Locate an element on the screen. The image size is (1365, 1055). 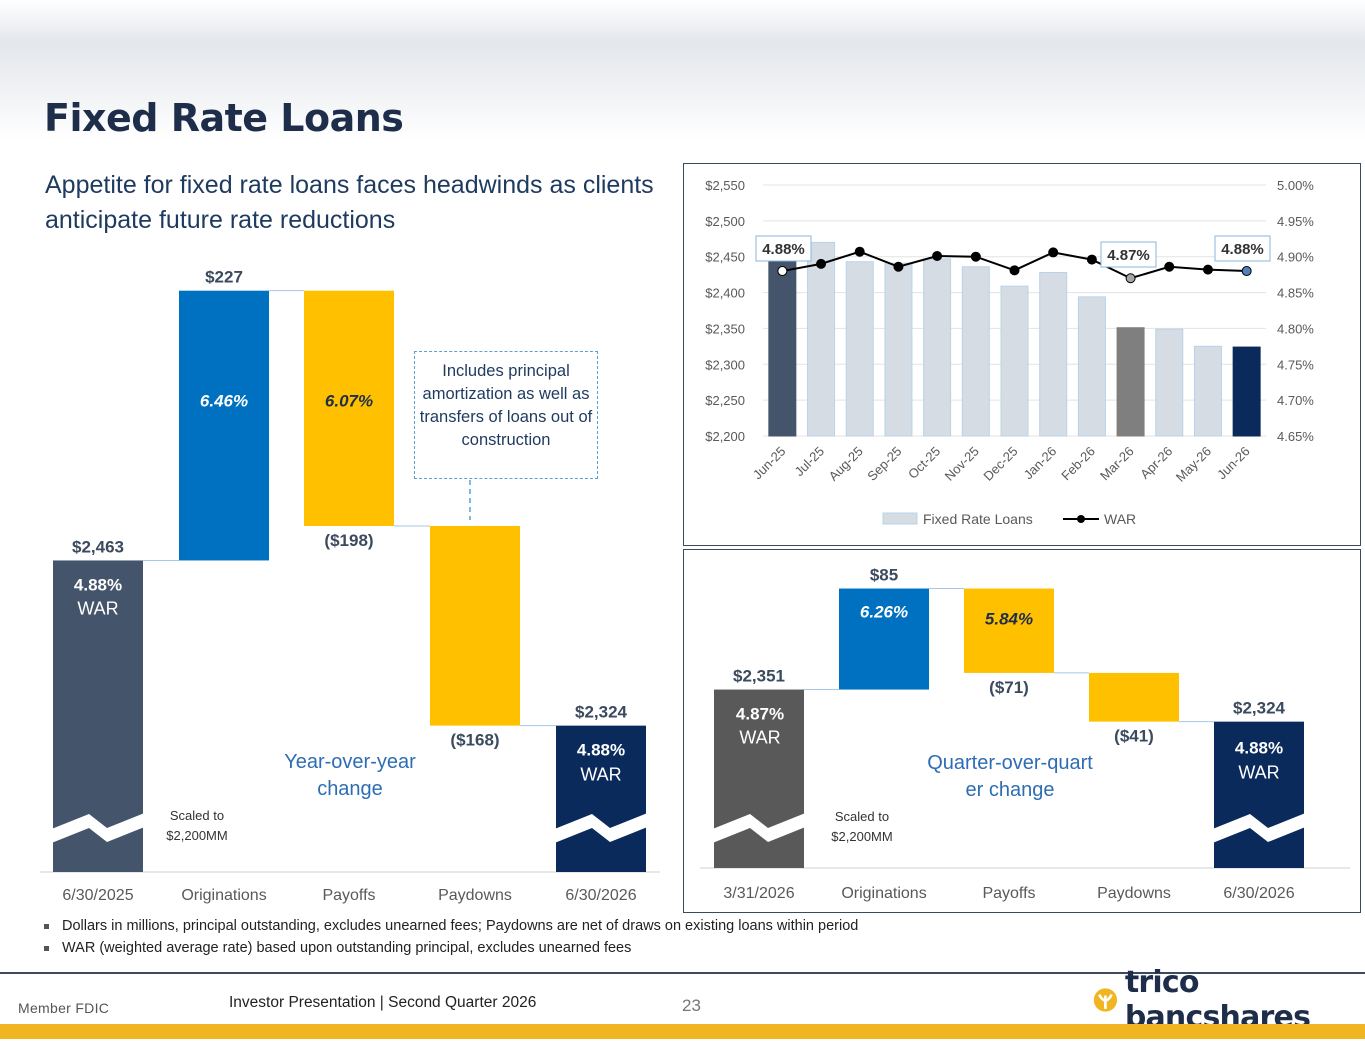
value-label-paydowns: ($41) is located at coordinates (1134, 736).